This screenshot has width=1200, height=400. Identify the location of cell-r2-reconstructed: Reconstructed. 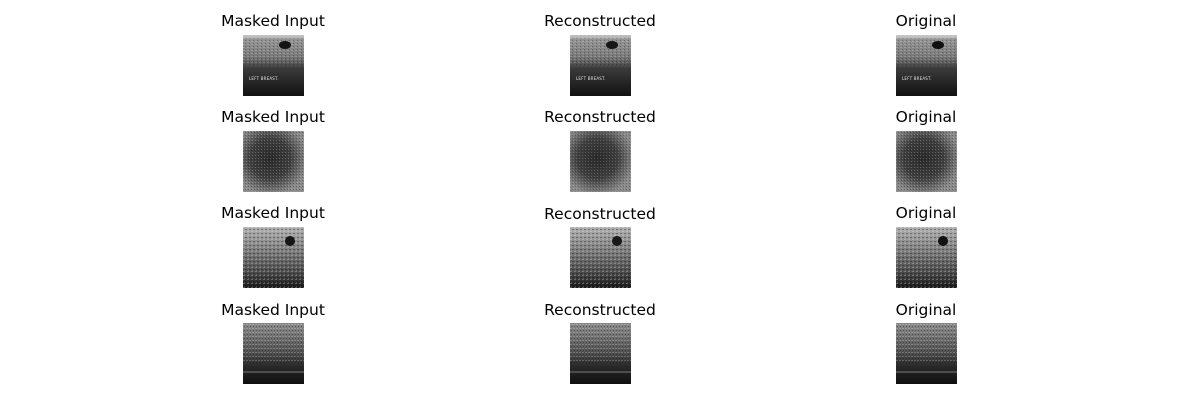
(600, 156).